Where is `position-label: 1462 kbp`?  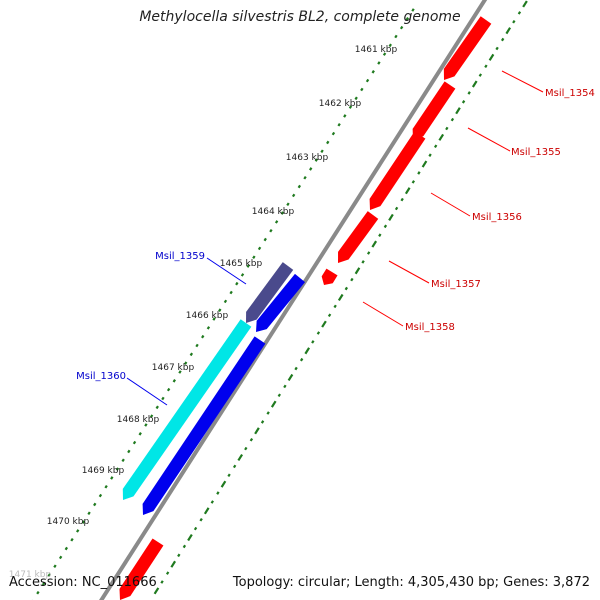
position-label: 1462 kbp is located at coordinates (340, 104).